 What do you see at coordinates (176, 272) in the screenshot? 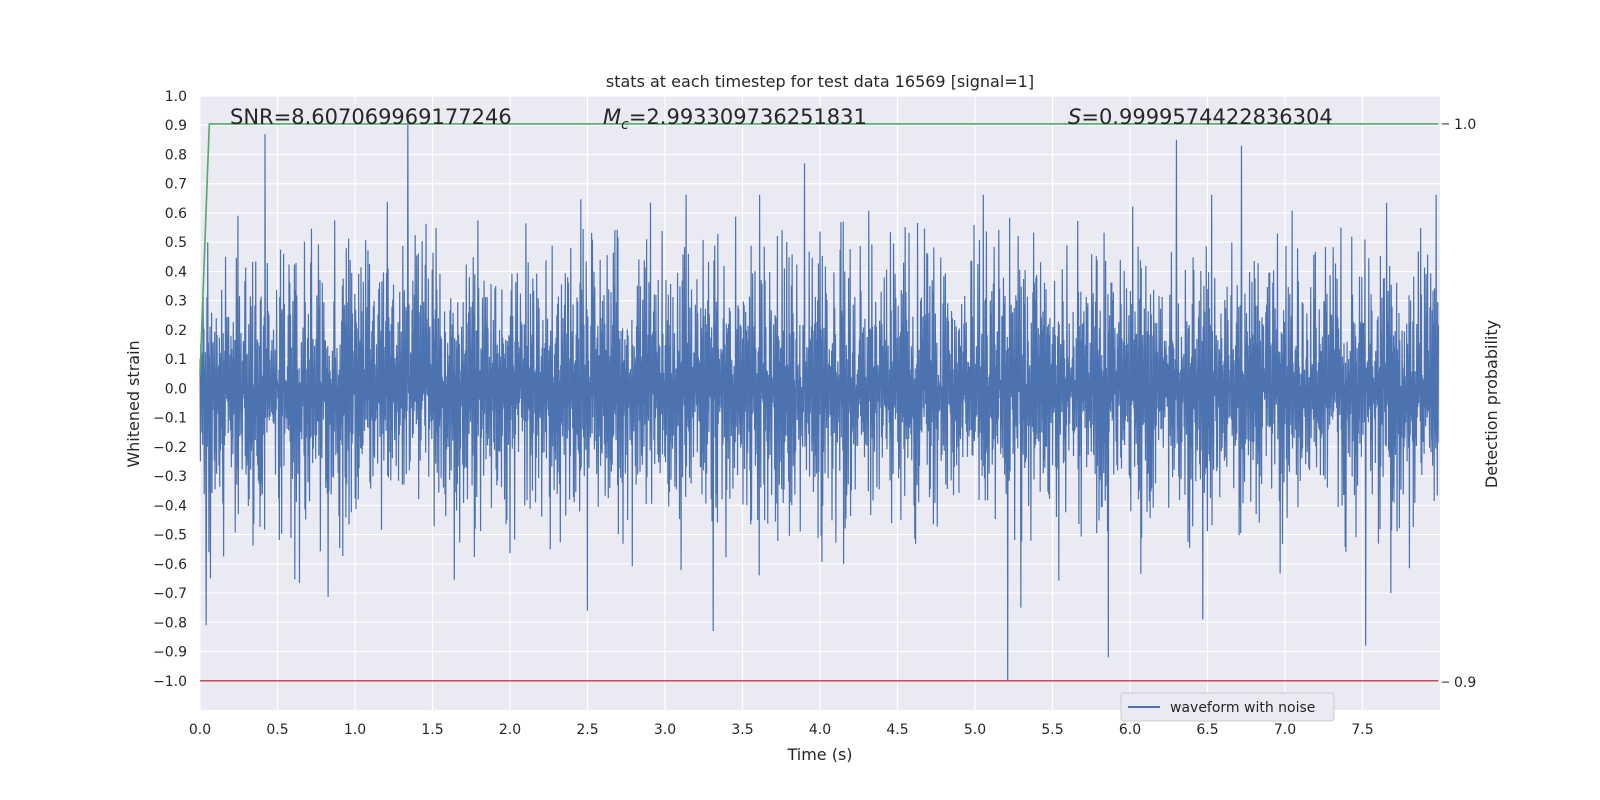
I see `y-tick-label: 0.4` at bounding box center [176, 272].